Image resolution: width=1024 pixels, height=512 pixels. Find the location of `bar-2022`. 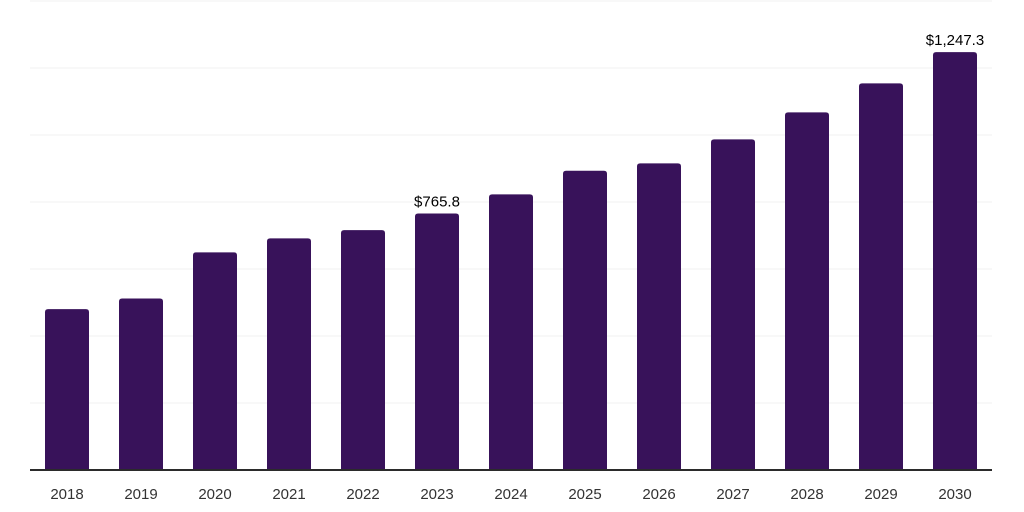

bar-2022 is located at coordinates (363, 350).